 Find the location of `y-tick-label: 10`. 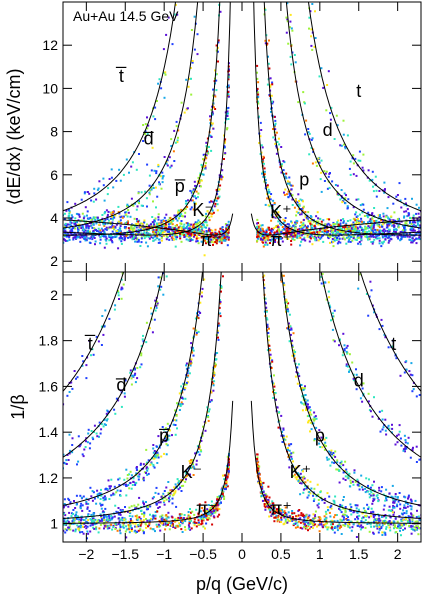

y-tick-label: 10 is located at coordinates (50, 88).